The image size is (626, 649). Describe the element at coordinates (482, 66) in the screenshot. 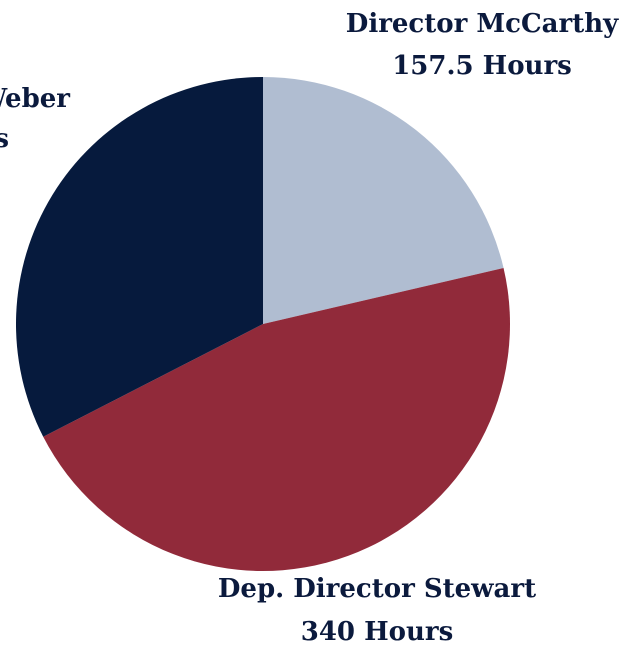

I see `slice-value-director-mccarthy: 157.5 Hours` at that location.